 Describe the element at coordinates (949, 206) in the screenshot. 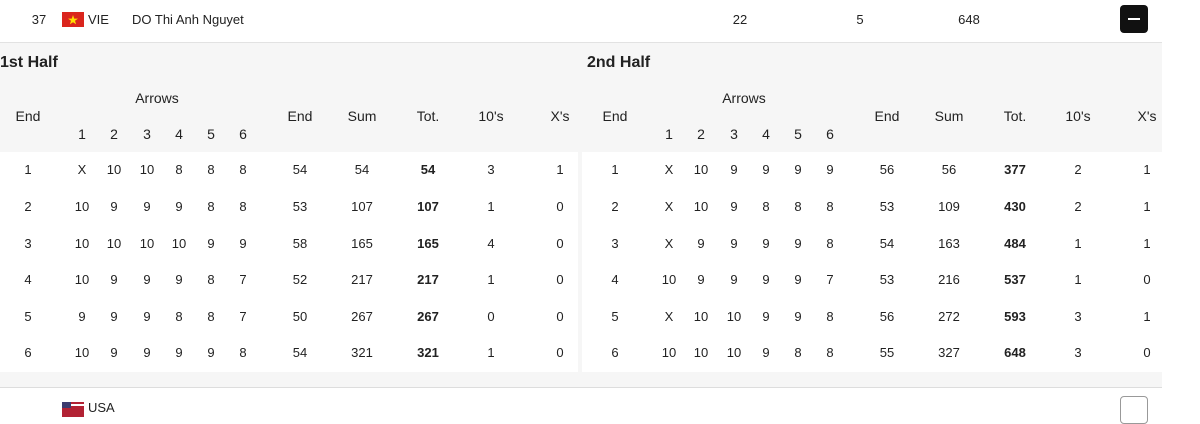

I see `cell-sum: 109` at that location.